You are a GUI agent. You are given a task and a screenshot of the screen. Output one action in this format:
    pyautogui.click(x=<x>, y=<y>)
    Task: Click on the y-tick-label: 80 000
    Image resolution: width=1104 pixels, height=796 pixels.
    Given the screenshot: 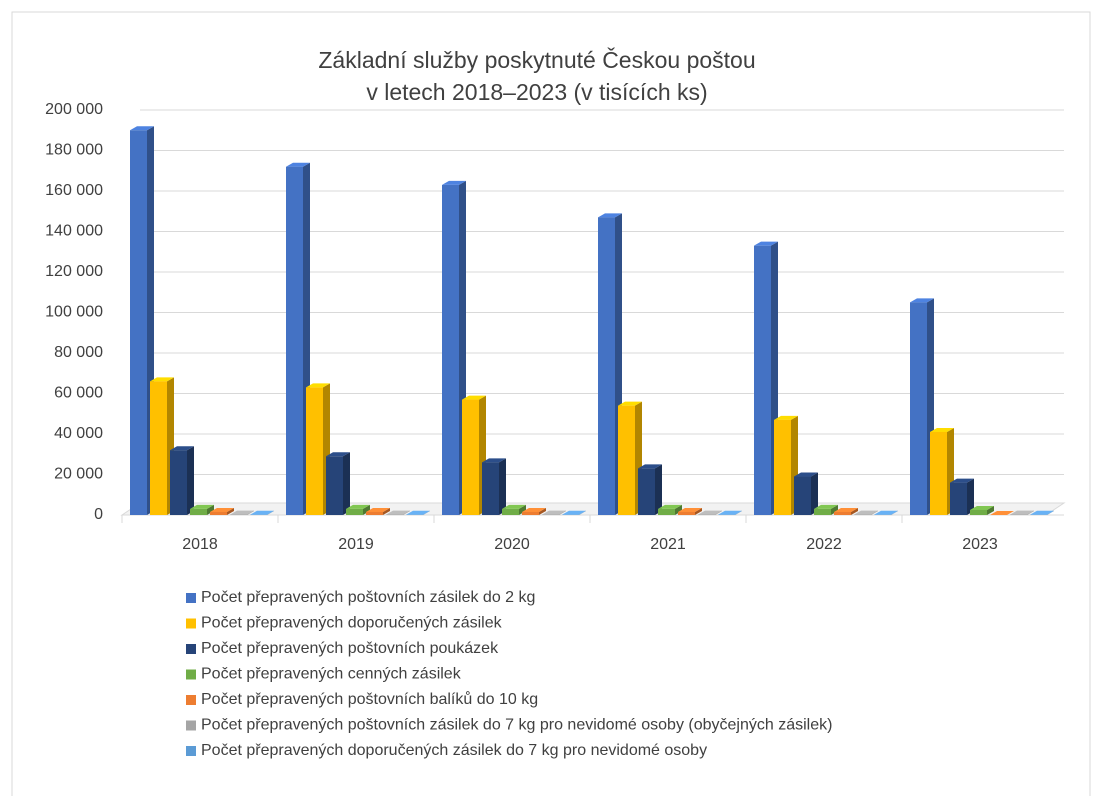 What is the action you would take?
    pyautogui.click(x=78, y=352)
    